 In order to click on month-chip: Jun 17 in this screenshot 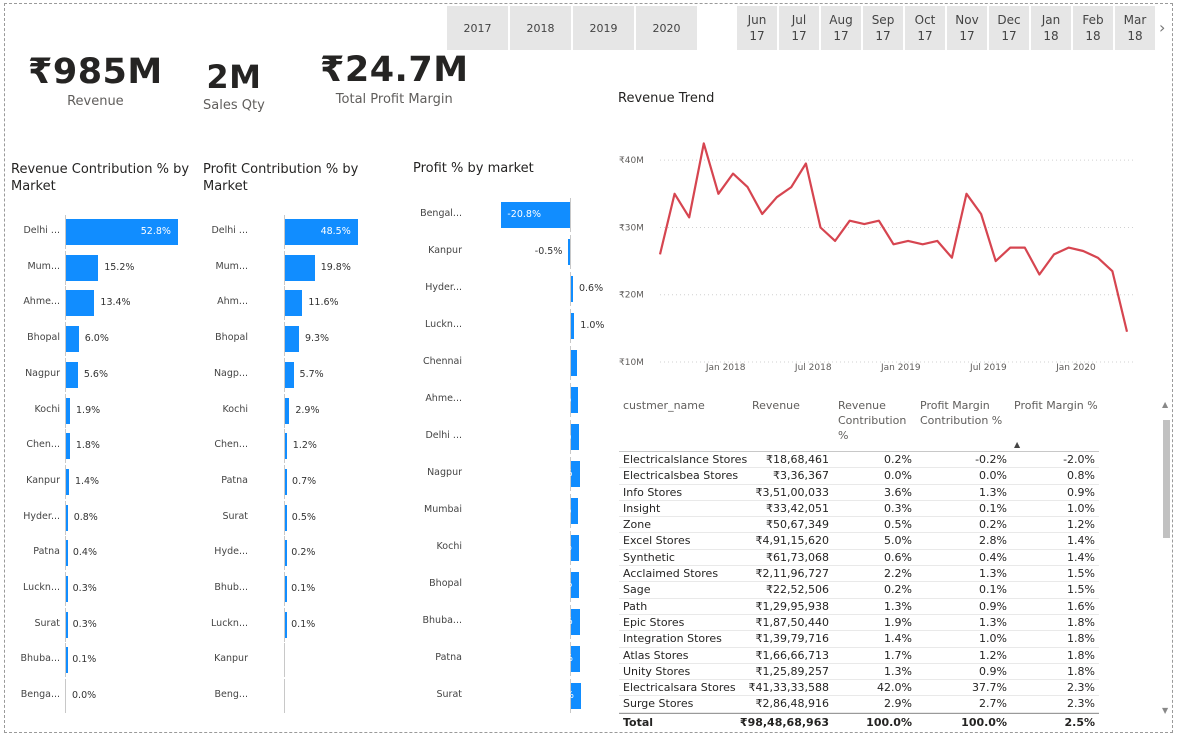, I will do `click(757, 28)`.